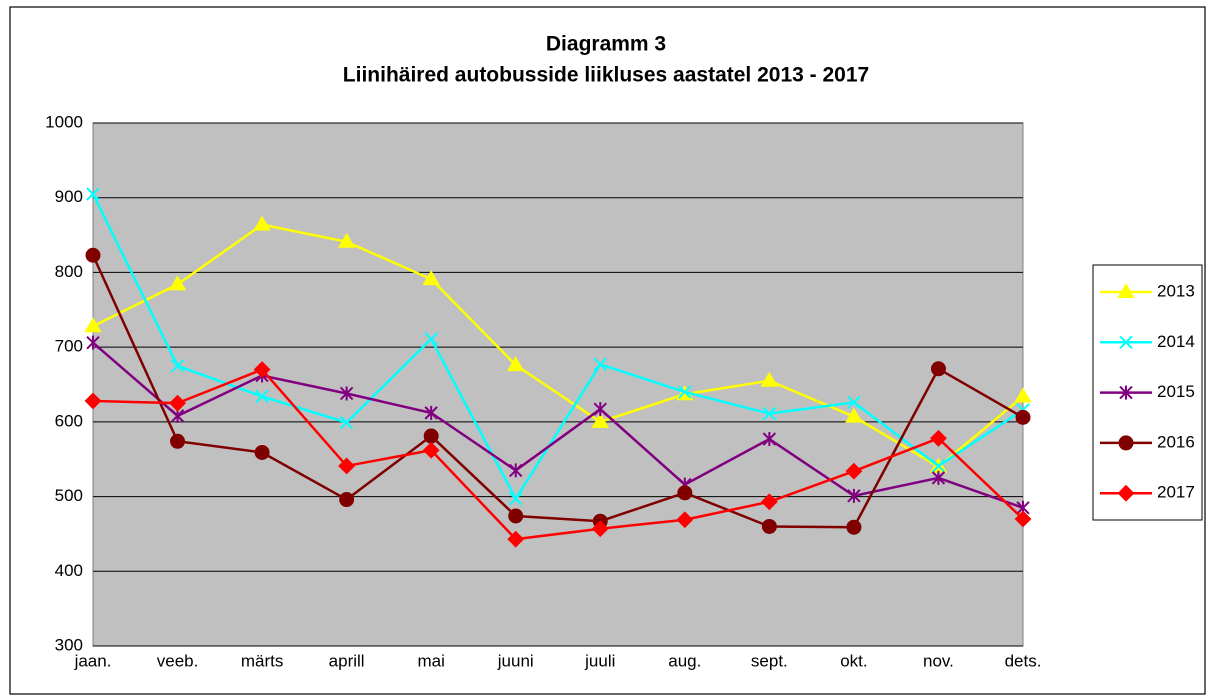 The width and height of the screenshot is (1208, 697). Describe the element at coordinates (1176, 341) in the screenshot. I see `legend-label: 2014` at that location.